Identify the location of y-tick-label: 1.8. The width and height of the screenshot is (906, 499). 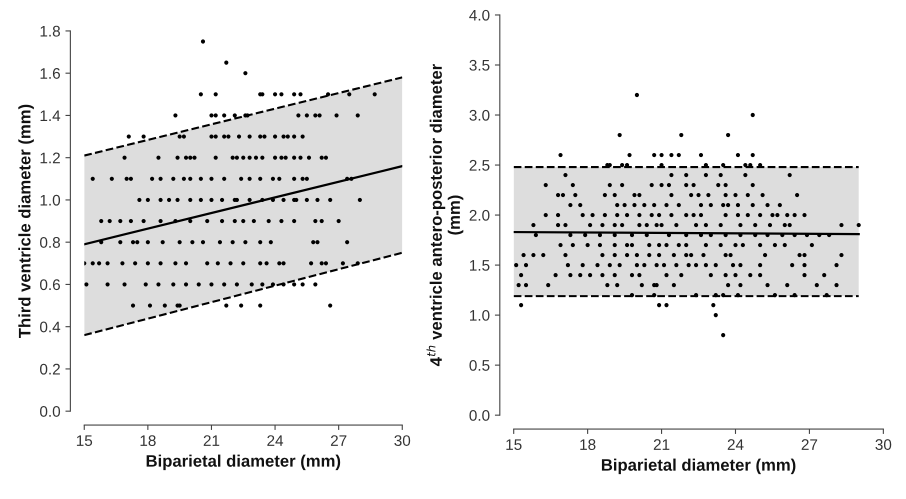
(50, 31).